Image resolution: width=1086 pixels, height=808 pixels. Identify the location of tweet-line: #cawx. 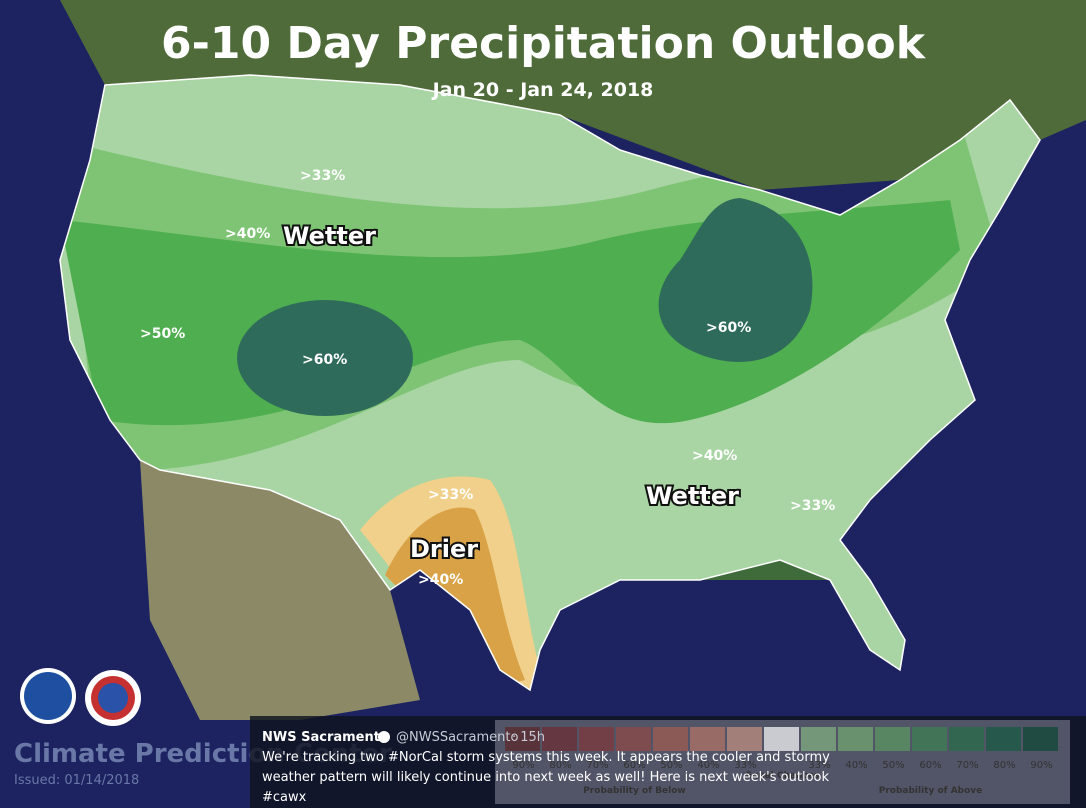
(284, 797).